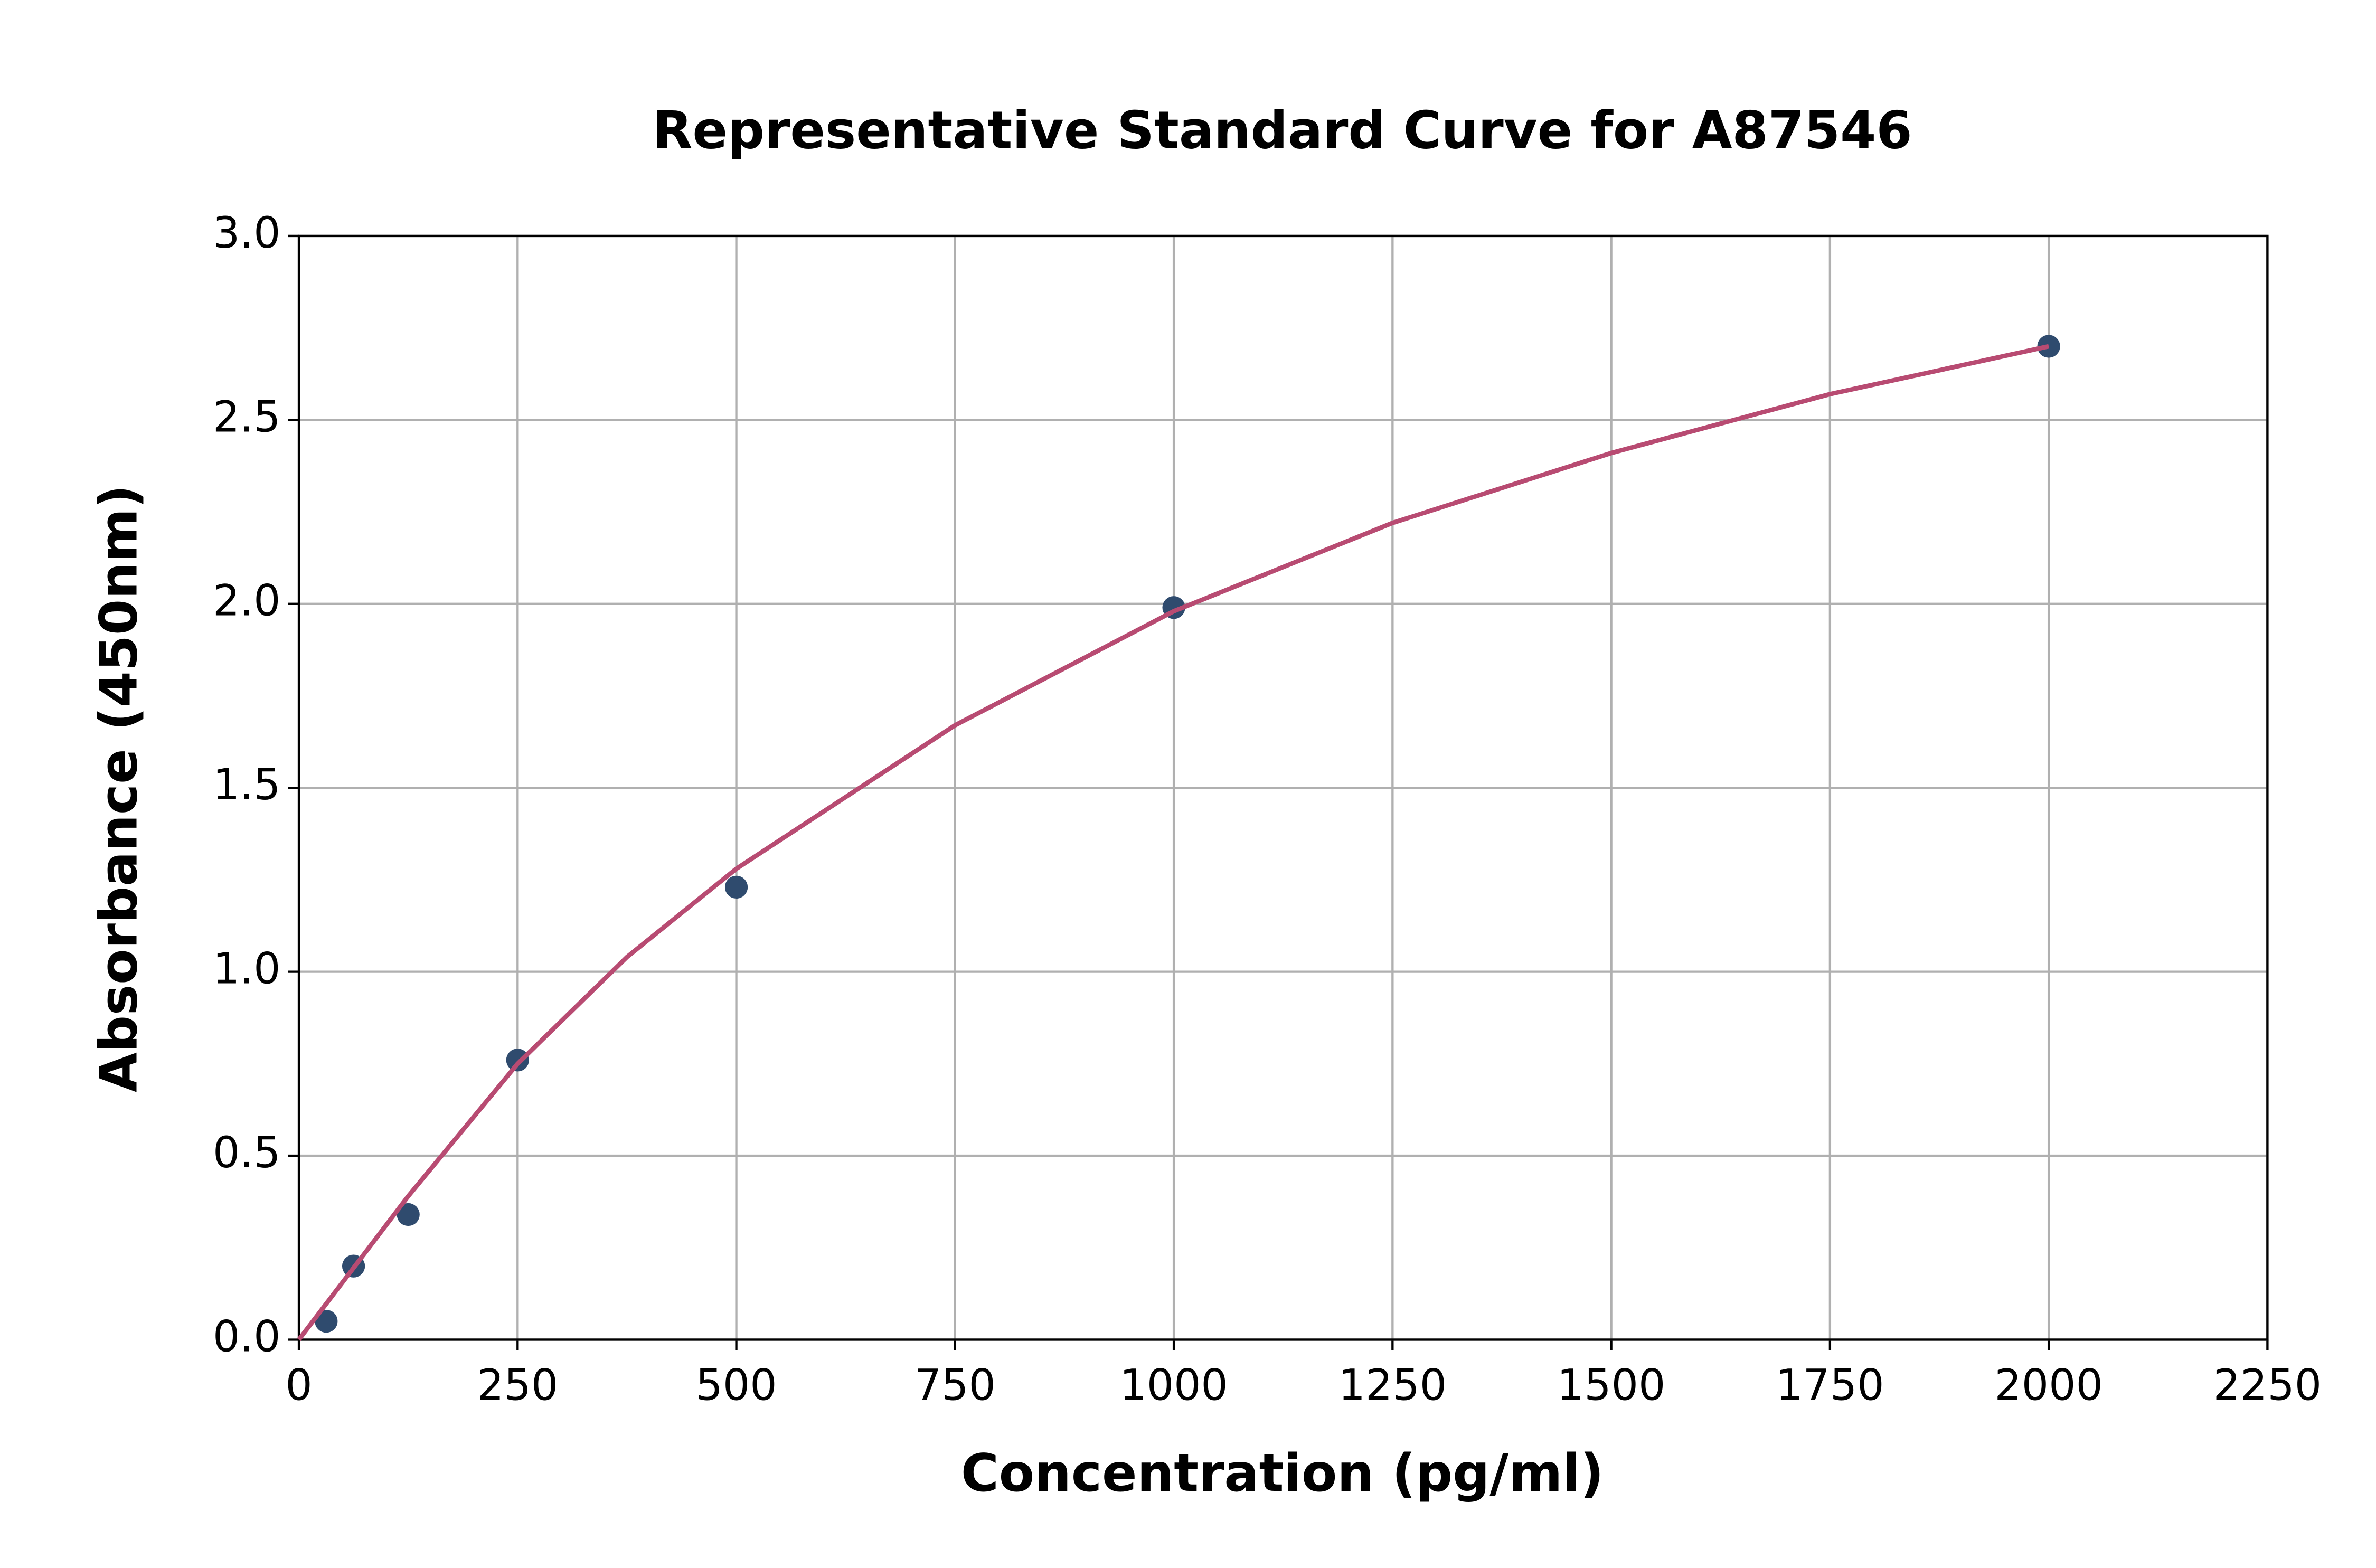 The height and width of the screenshot is (1568, 2376). What do you see at coordinates (247, 417) in the screenshot?
I see `y-tick-label: 2.5` at bounding box center [247, 417].